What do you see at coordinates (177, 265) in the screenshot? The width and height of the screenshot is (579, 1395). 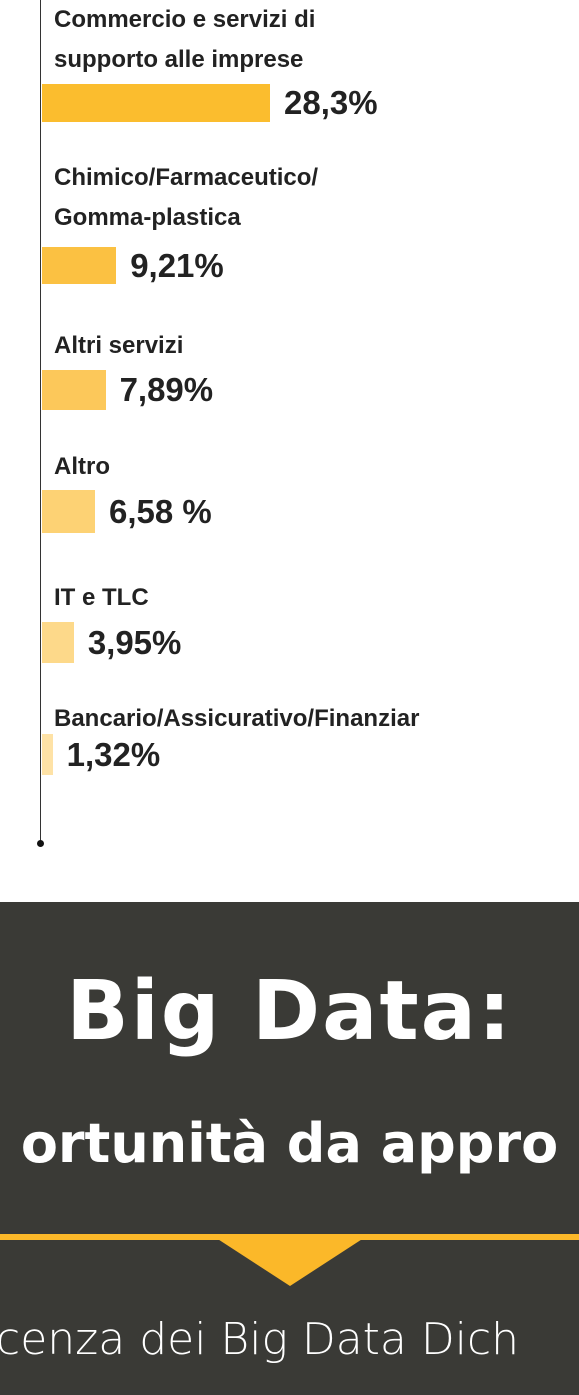 I see `value-label: 9,21%` at bounding box center [177, 265].